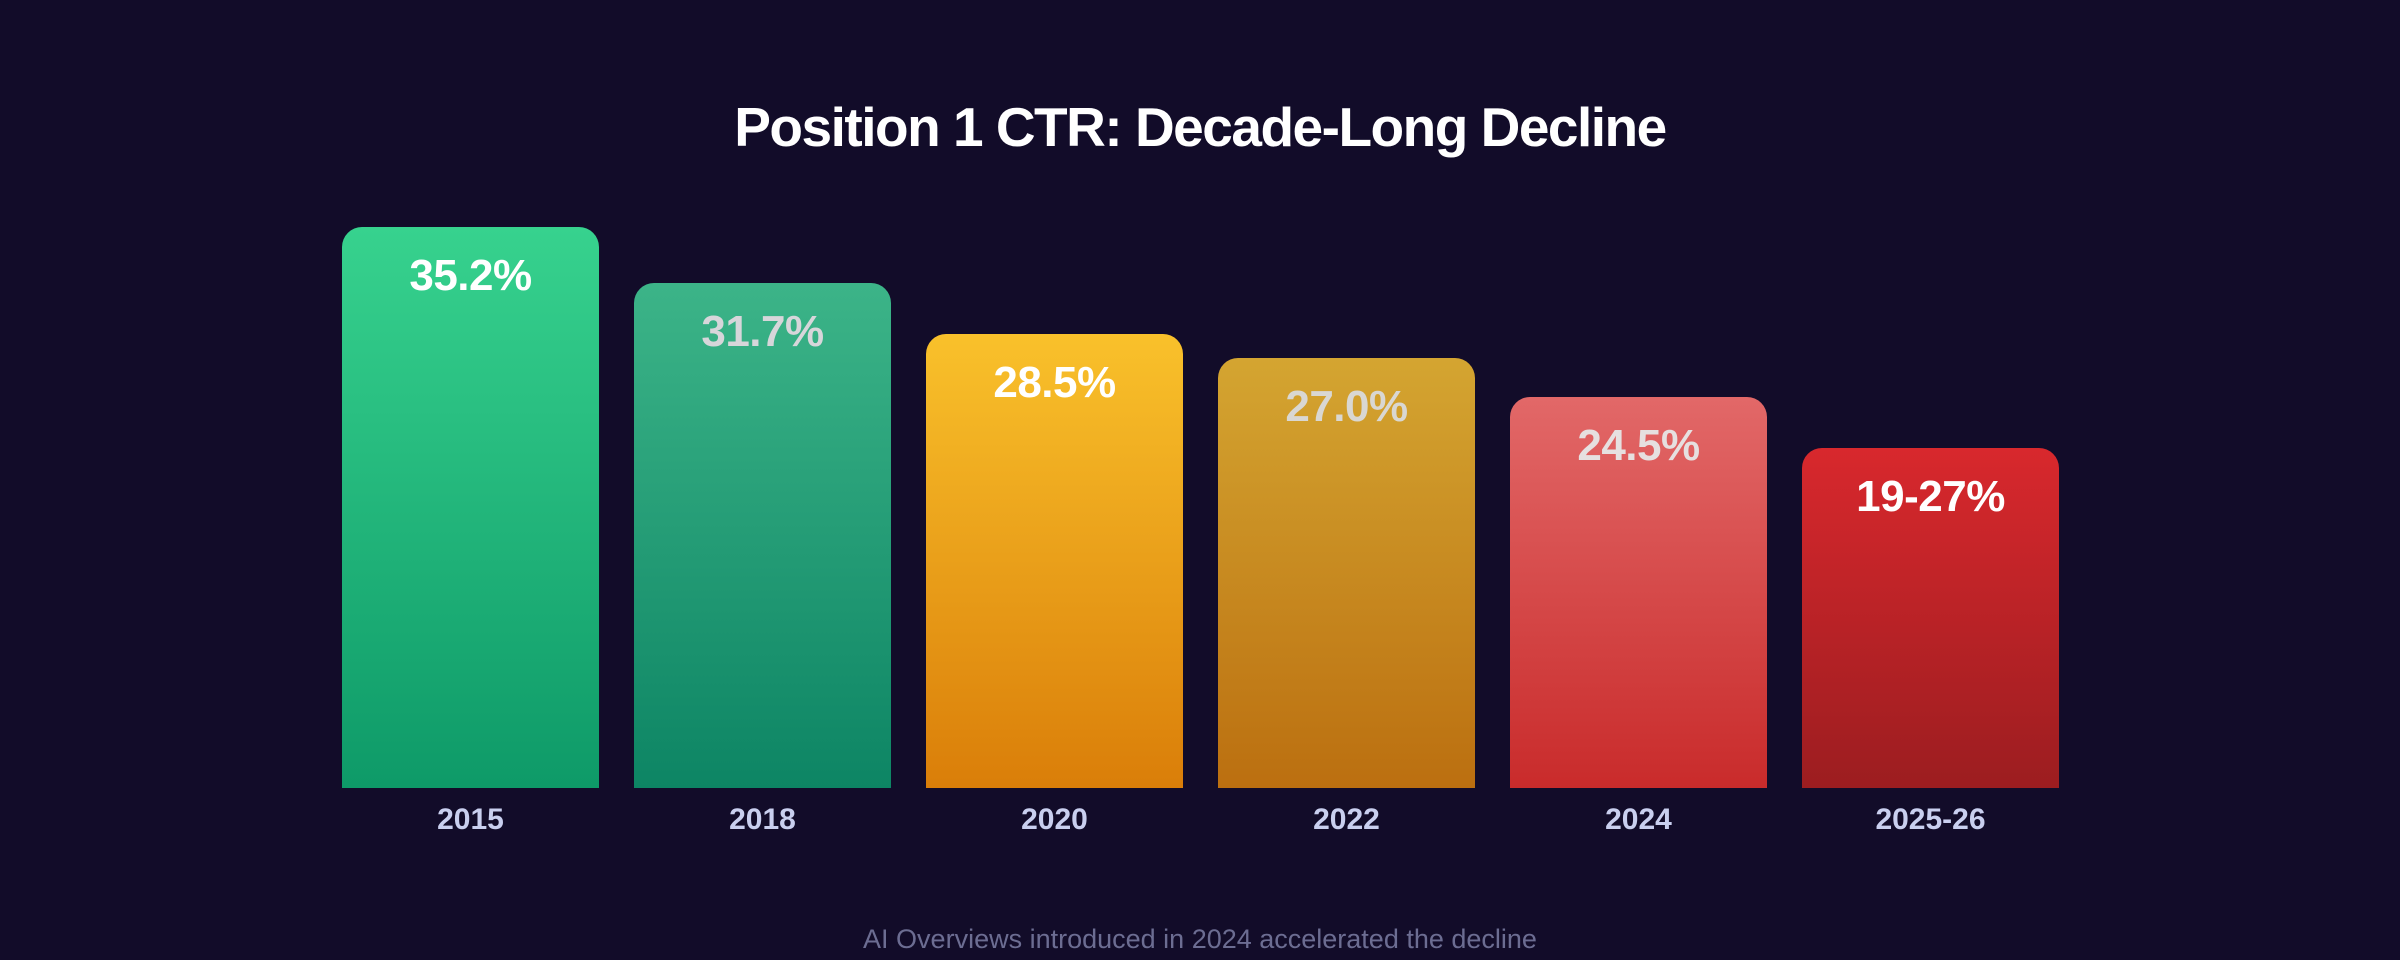 The image size is (2400, 960). I want to click on x-axis-label: 2024, so click(1638, 819).